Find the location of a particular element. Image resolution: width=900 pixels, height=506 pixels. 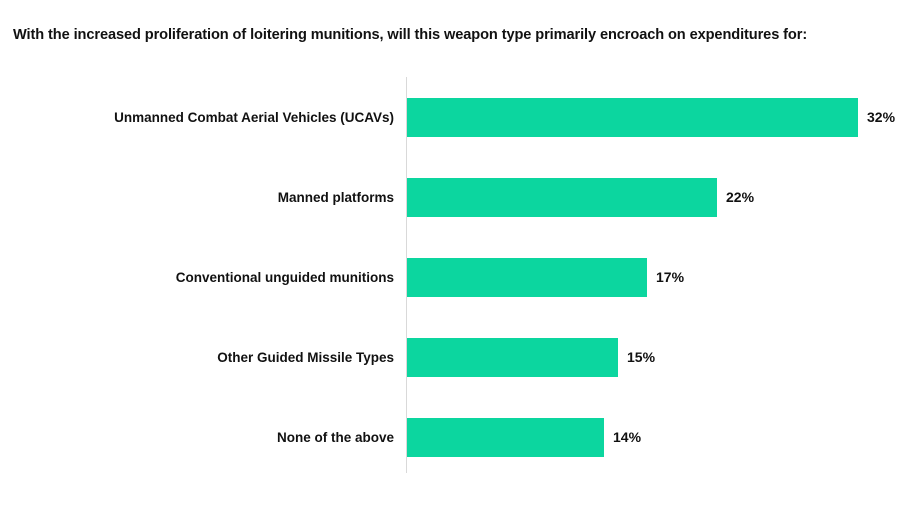

value-label: 17% is located at coordinates (670, 277).